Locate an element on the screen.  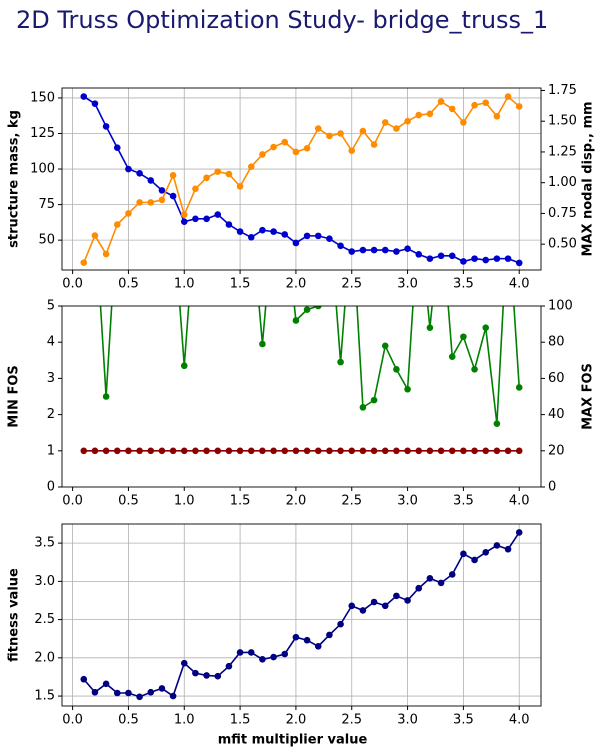
y2-tick-label: 1.00 is located at coordinates (562, 182).